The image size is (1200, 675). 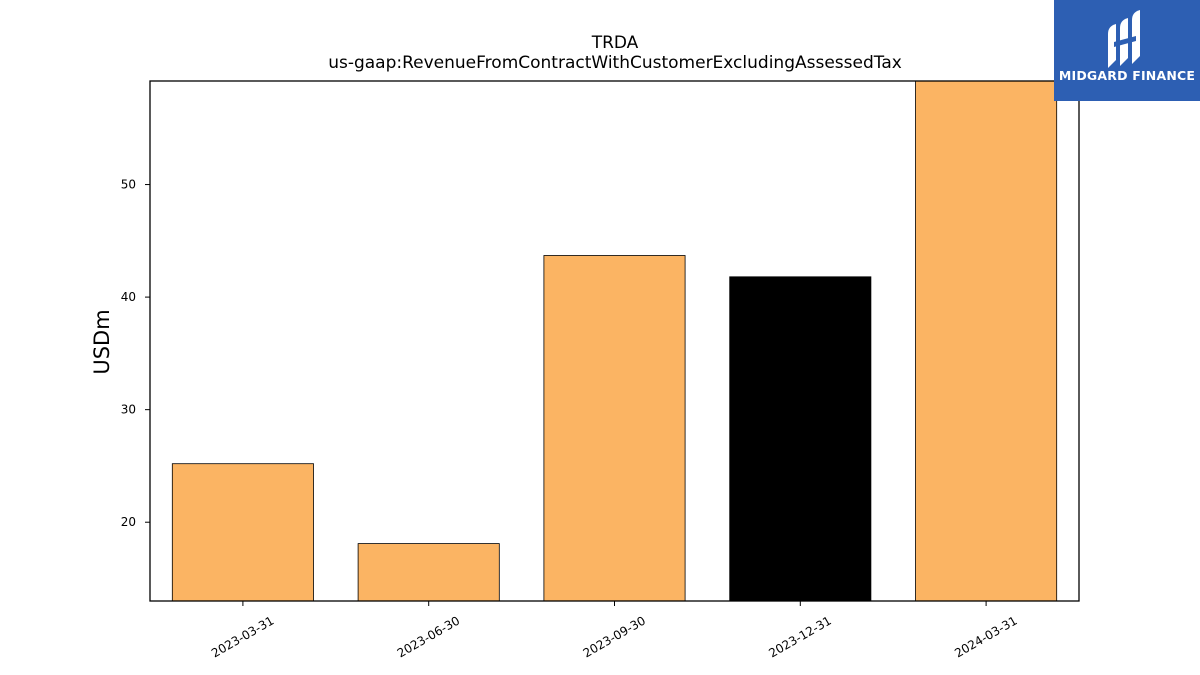 What do you see at coordinates (102, 341) in the screenshot?
I see `y-axis-label: USDm` at bounding box center [102, 341].